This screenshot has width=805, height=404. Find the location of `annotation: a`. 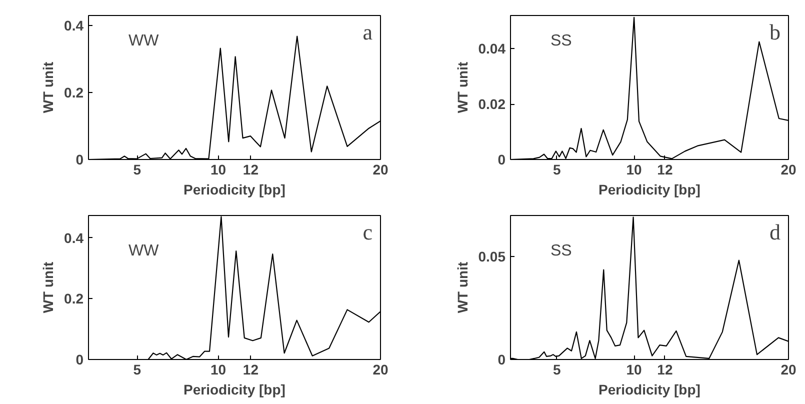

annotation: a is located at coordinates (367, 32).